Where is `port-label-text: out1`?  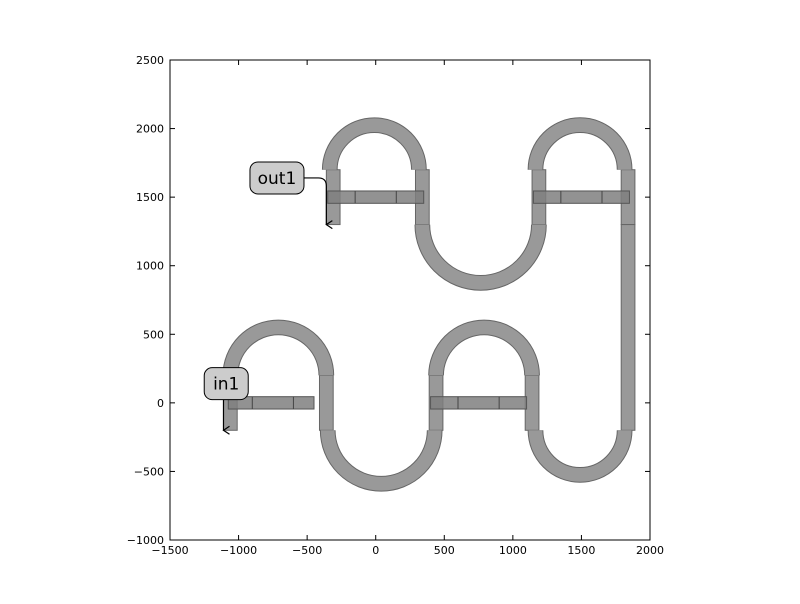 port-label-text: out1 is located at coordinates (277, 179).